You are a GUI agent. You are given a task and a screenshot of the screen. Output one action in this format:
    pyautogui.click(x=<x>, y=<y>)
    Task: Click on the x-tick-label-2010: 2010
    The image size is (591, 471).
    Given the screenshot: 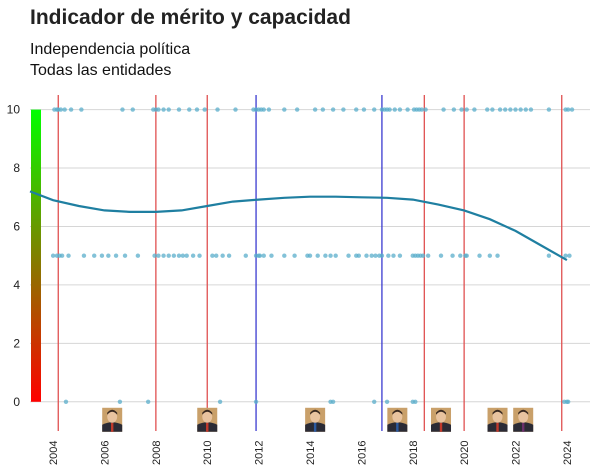 What is the action you would take?
    pyautogui.click(x=208, y=453)
    